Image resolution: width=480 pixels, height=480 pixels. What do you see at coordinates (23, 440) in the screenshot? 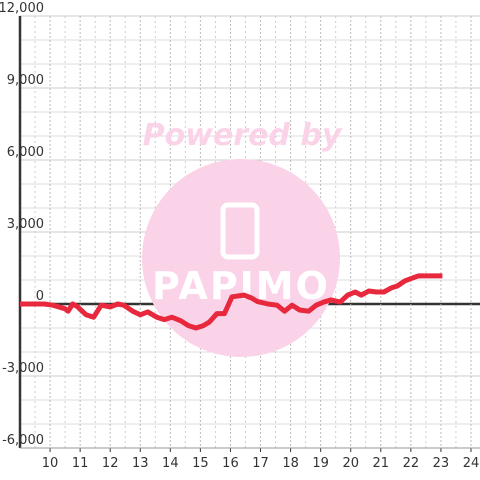
I see `y-tick-label: -6,000` at bounding box center [23, 440].